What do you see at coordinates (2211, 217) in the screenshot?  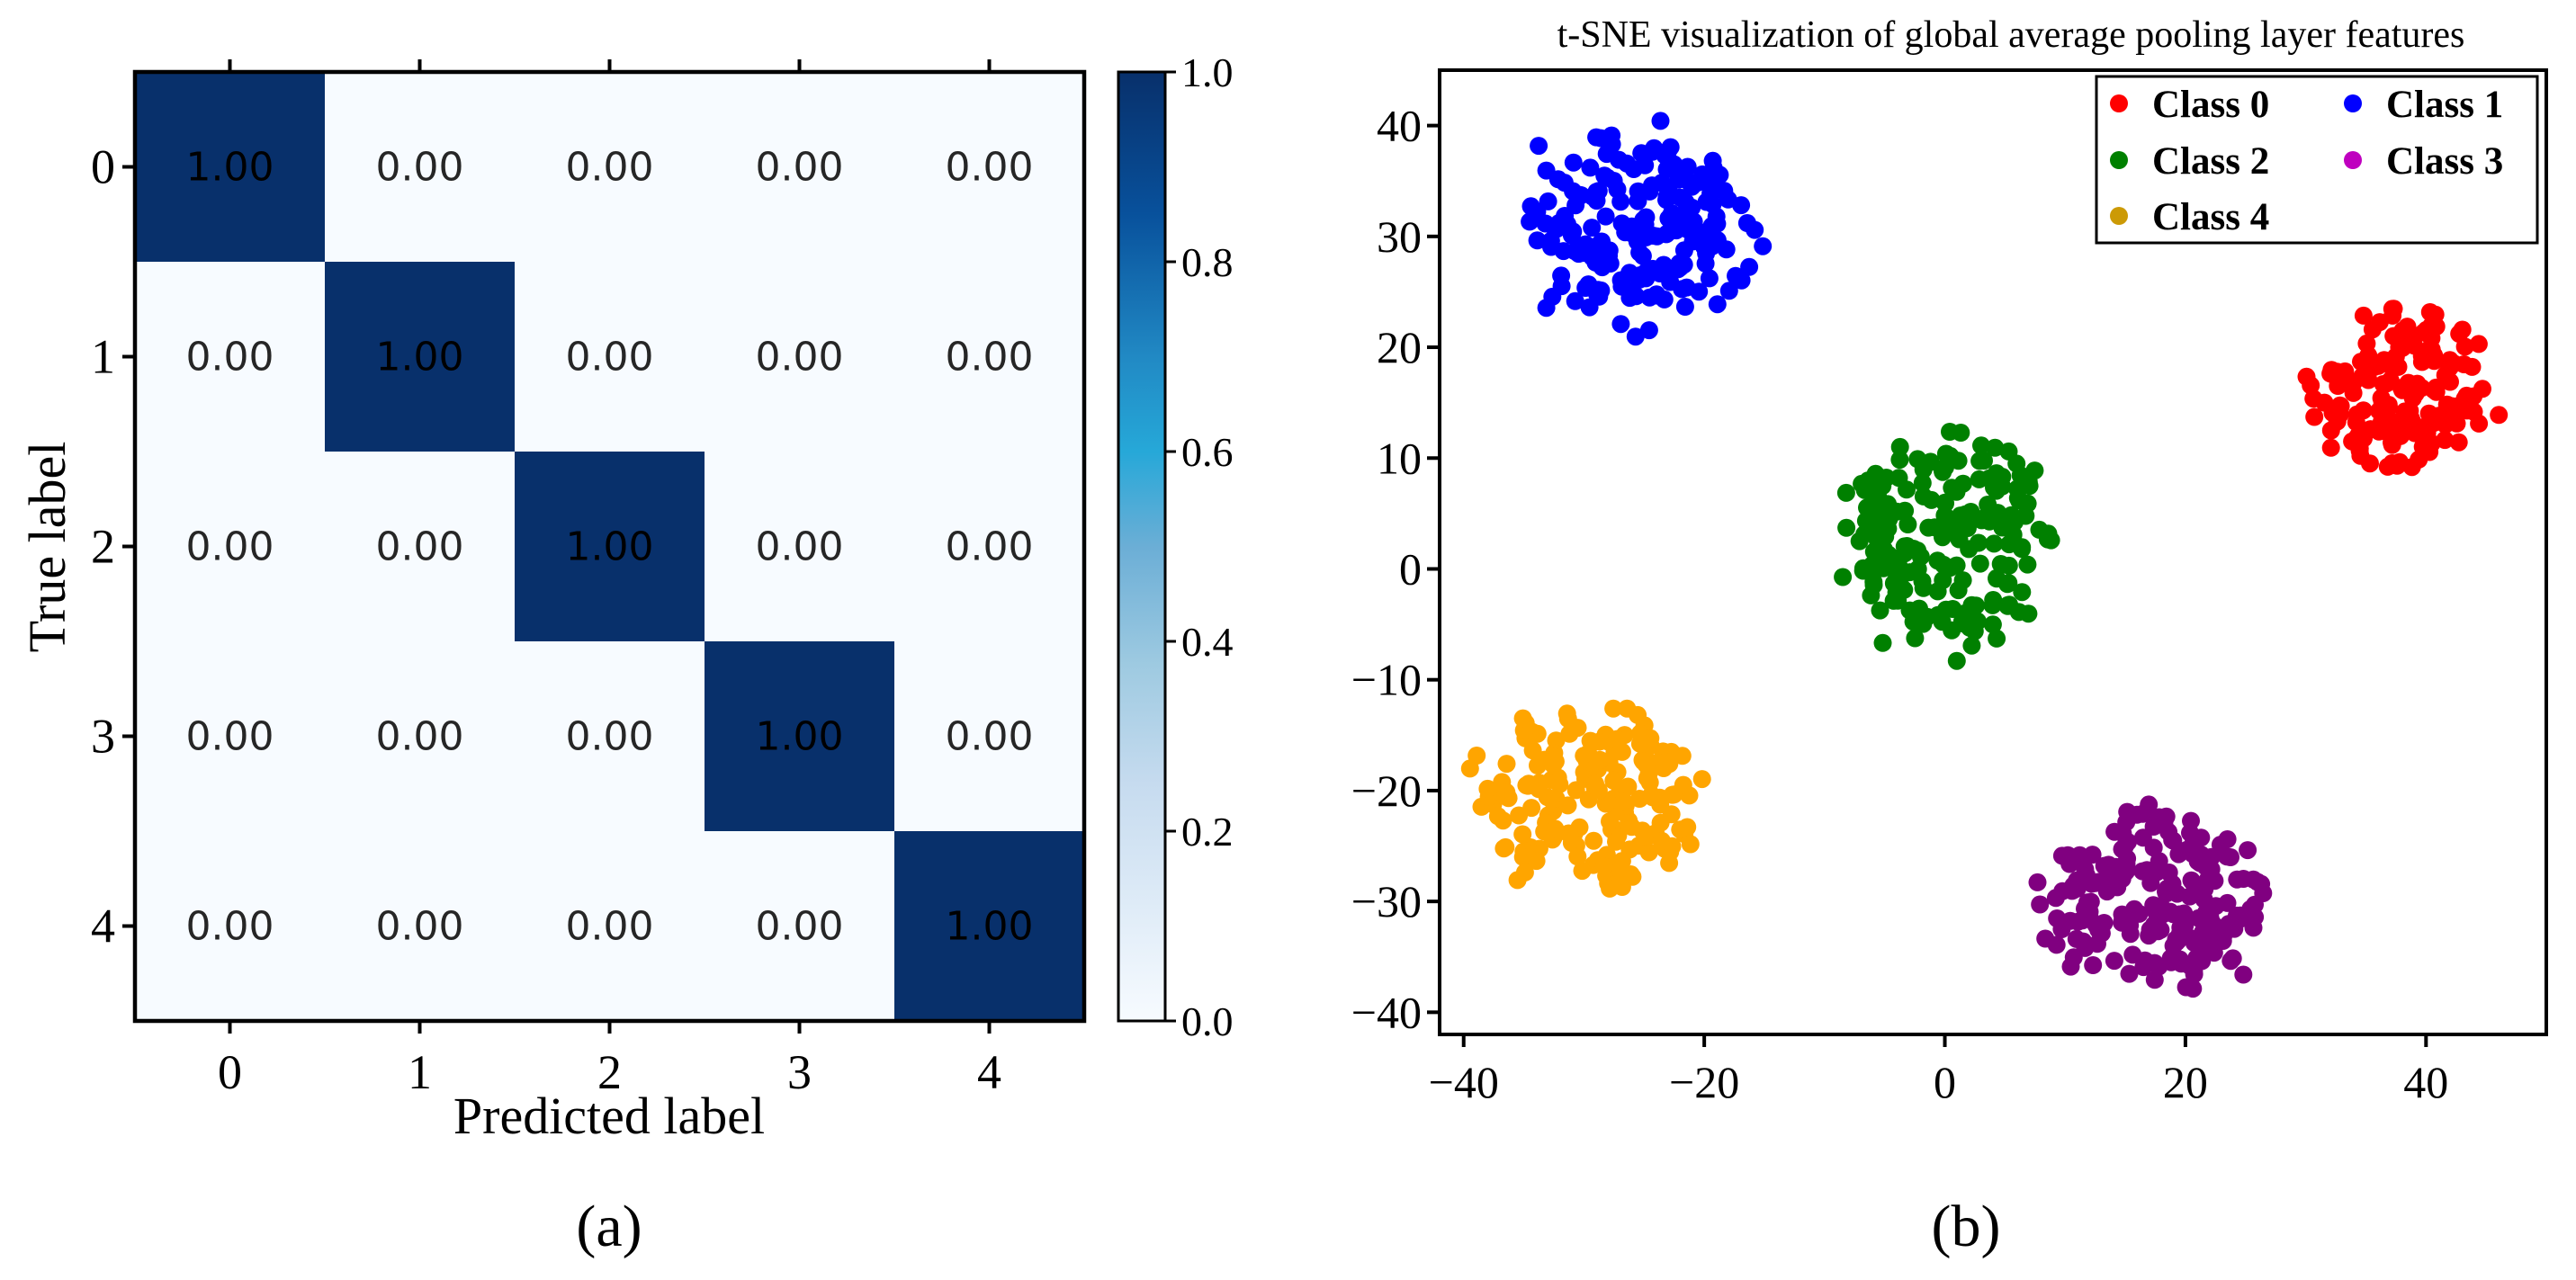 I see `legend-label-class-4: Class 4` at bounding box center [2211, 217].